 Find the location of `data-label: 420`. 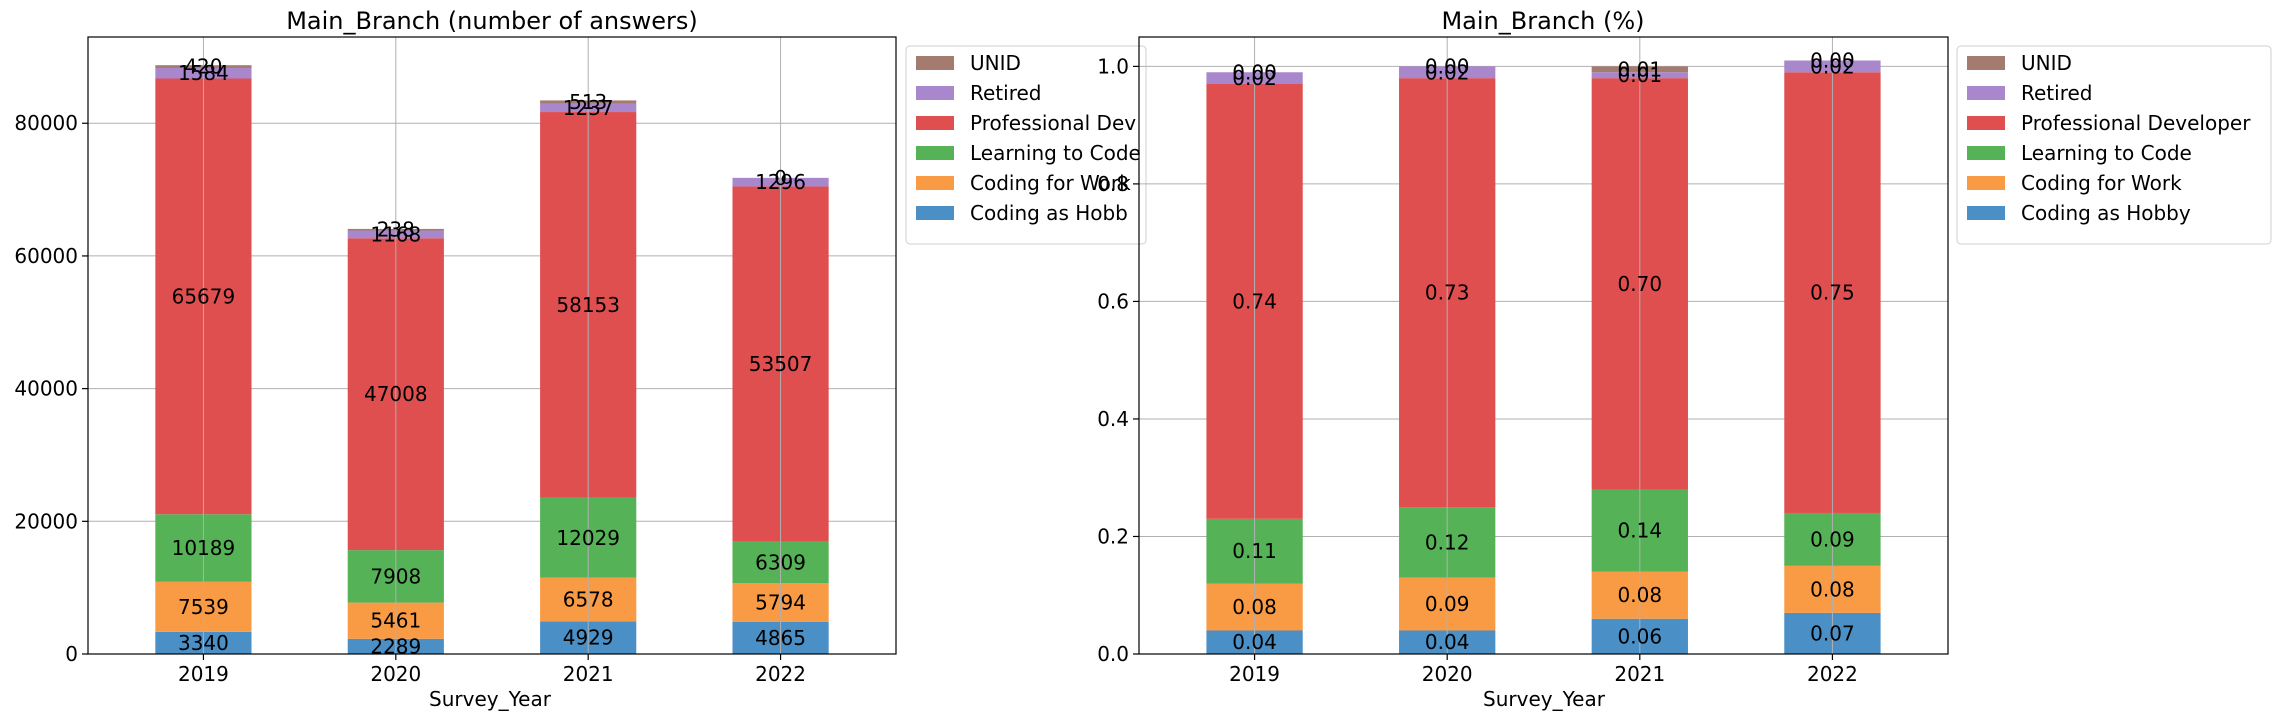

data-label: 420 is located at coordinates (203, 67).